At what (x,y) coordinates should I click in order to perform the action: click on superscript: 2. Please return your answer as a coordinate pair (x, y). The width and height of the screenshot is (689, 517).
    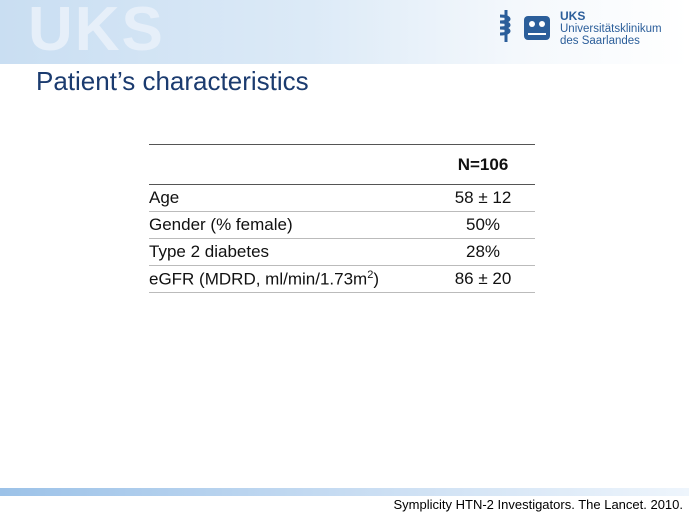
    Looking at the image, I should click on (370, 275).